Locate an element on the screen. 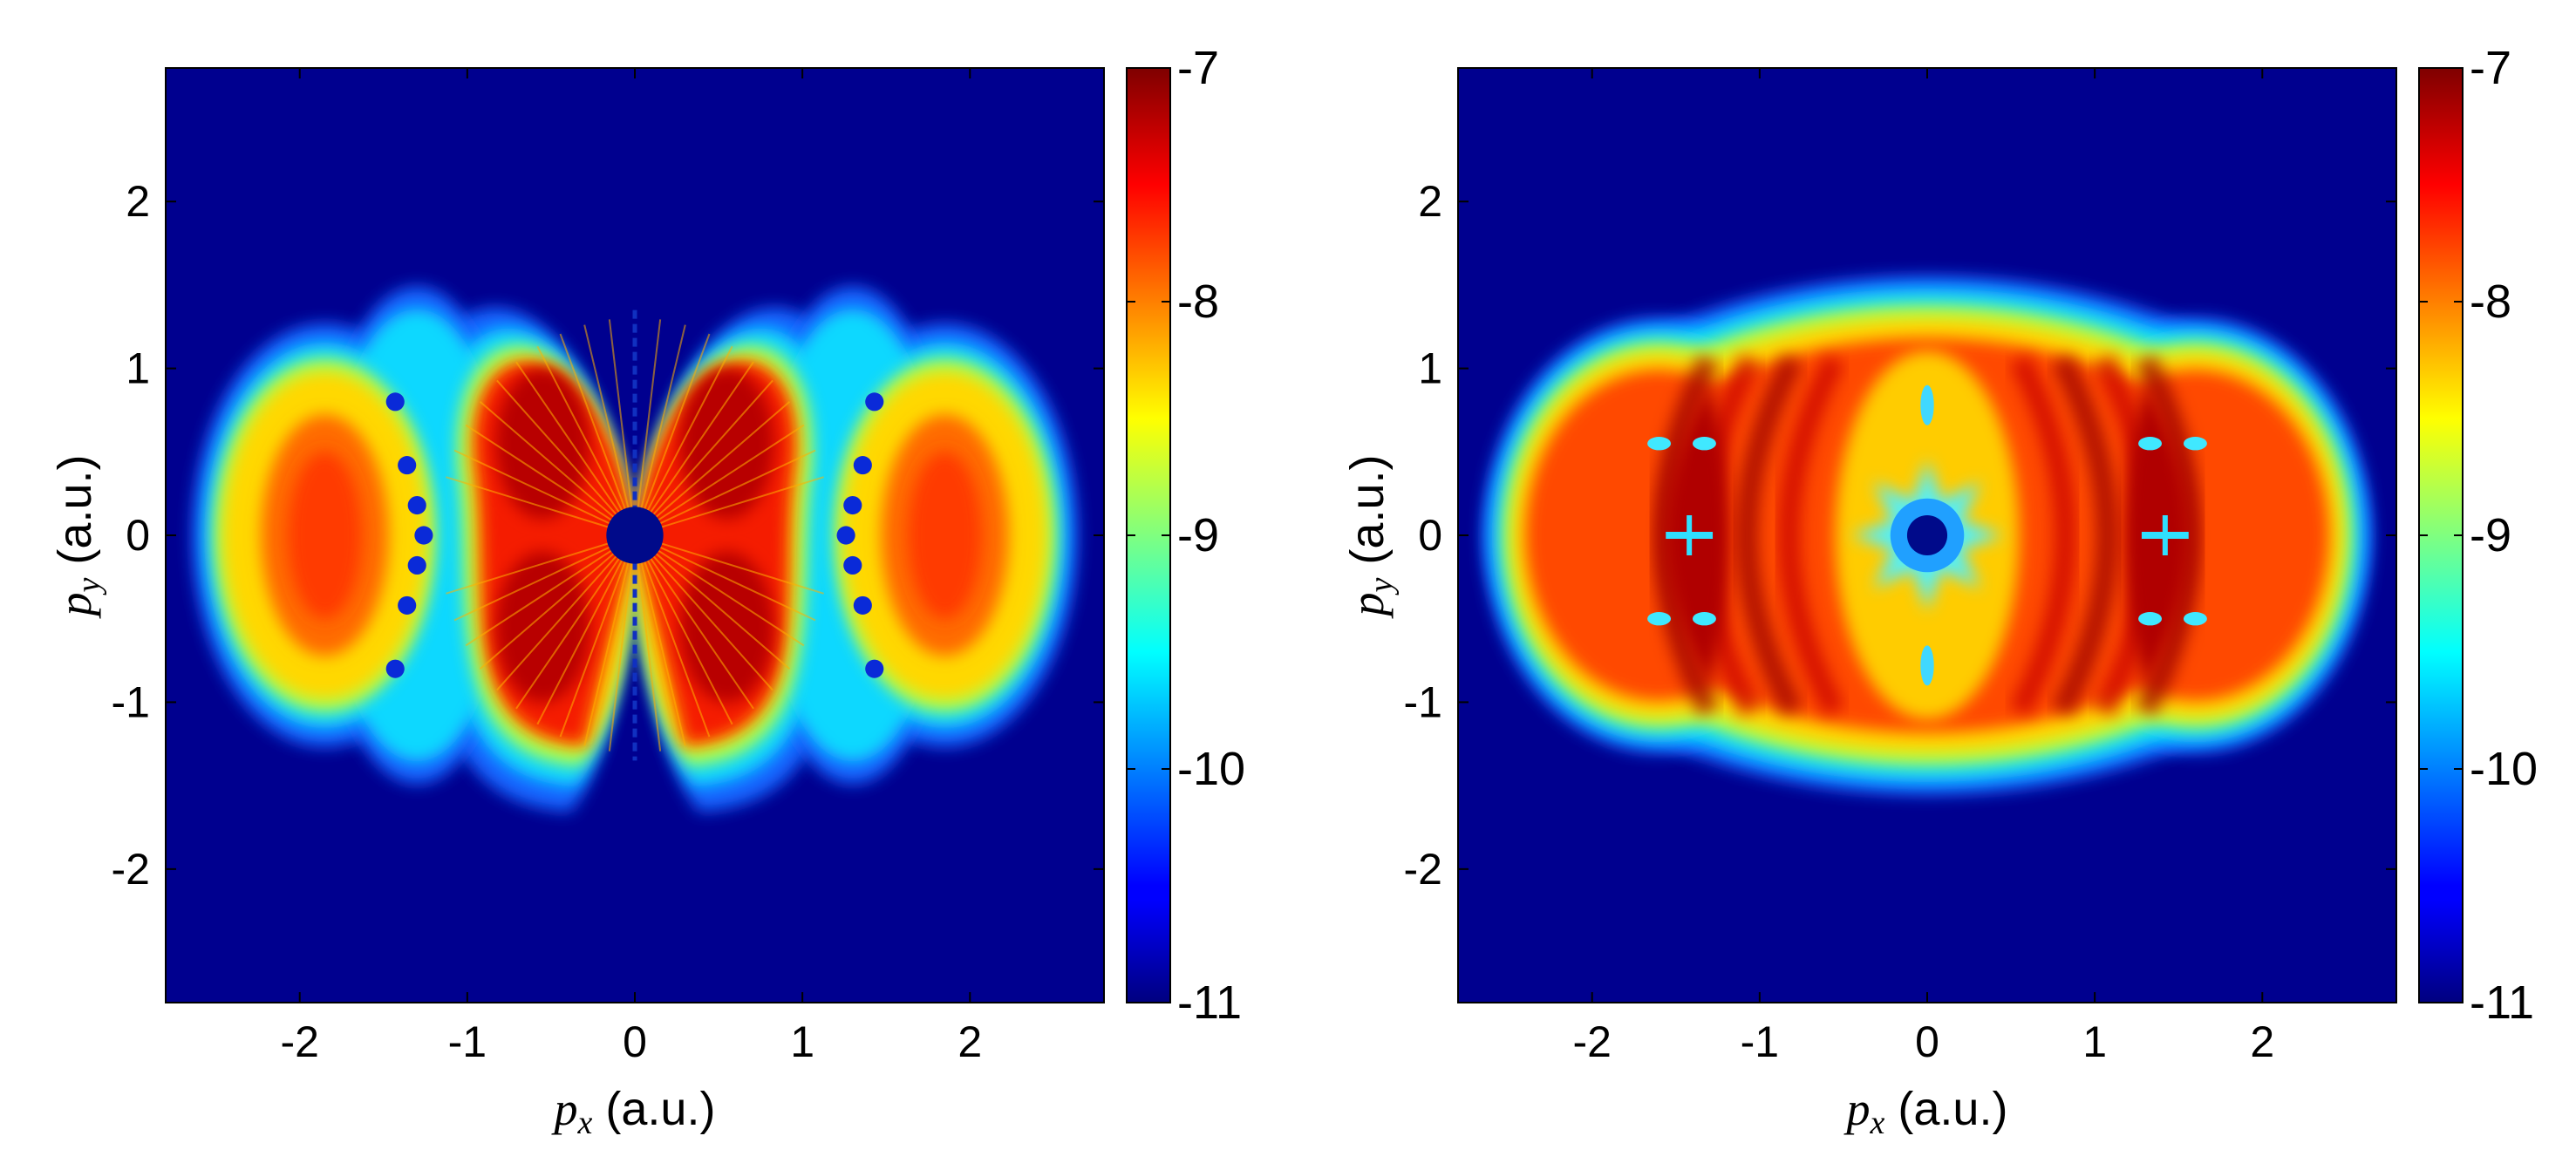  right-colorbar-ticks: -7 -8 -9 -10 -11 is located at coordinates (2479, 535).